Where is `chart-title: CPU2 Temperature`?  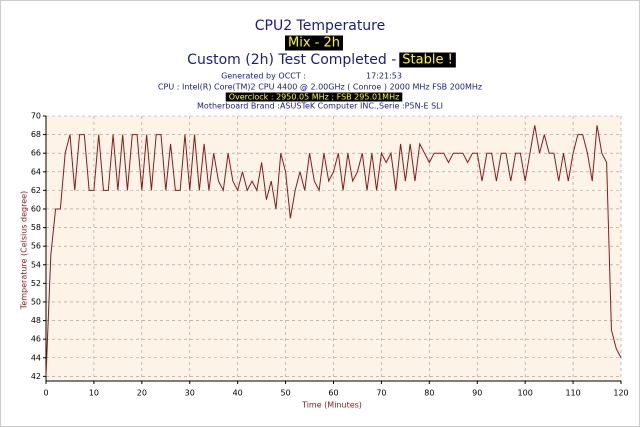 chart-title: CPU2 Temperature is located at coordinates (320, 26).